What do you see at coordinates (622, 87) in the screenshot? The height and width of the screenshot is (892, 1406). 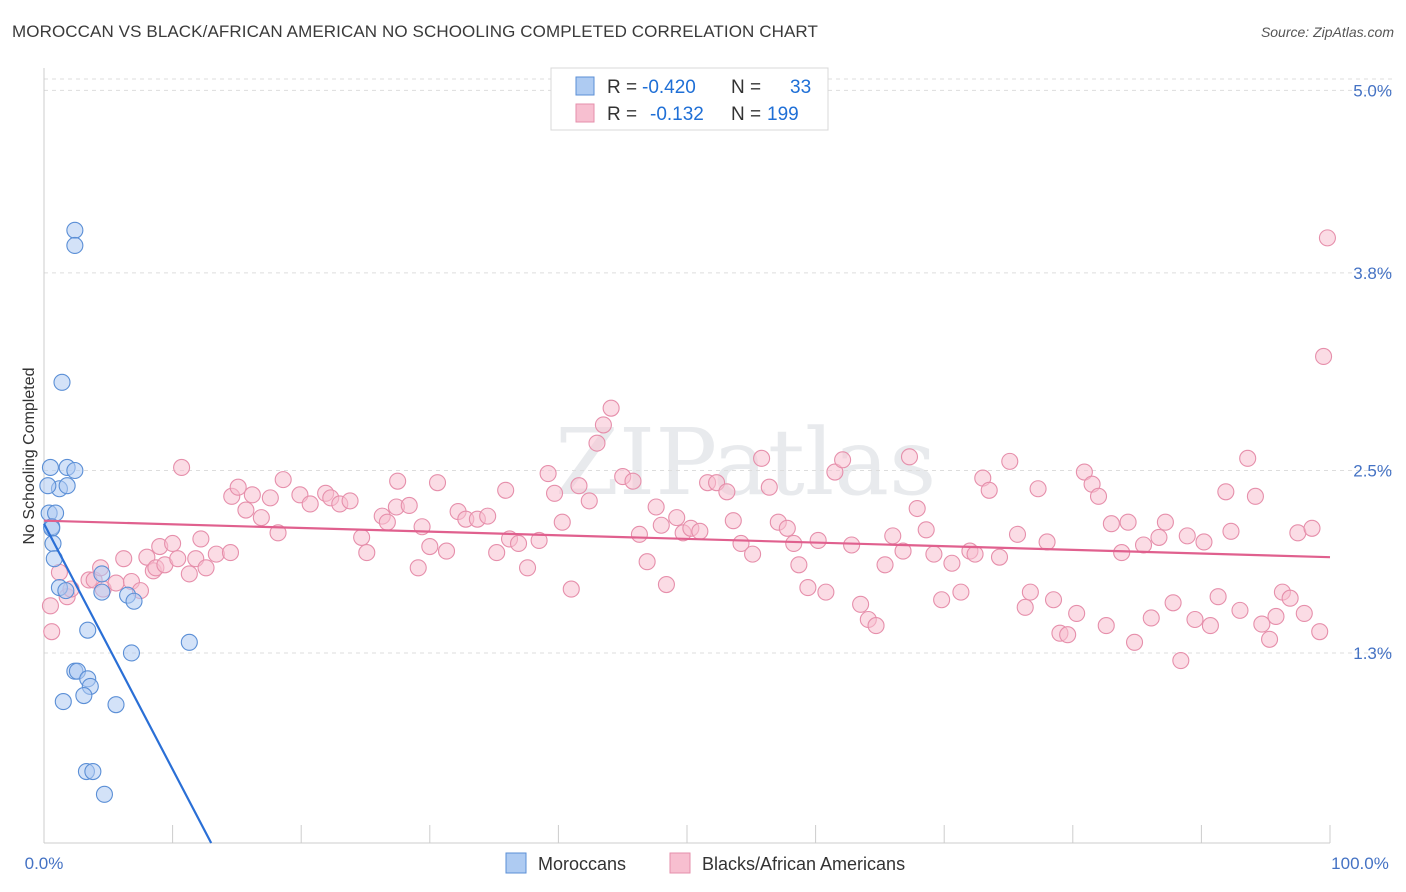 I see `legend-r-label-1: R =` at bounding box center [622, 87].